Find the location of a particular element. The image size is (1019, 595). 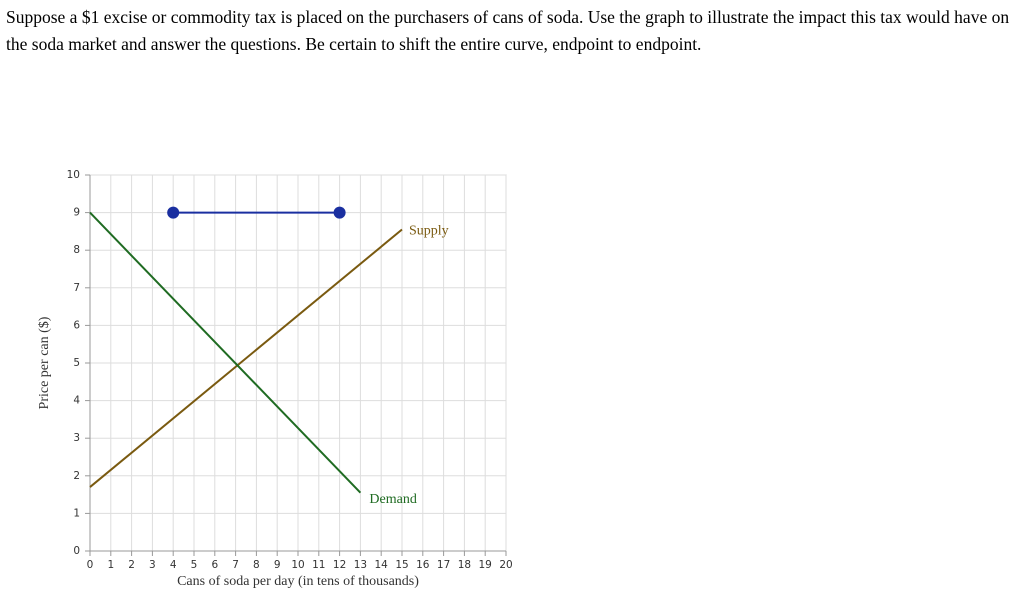

y-tick-label: 1 is located at coordinates (76, 513).